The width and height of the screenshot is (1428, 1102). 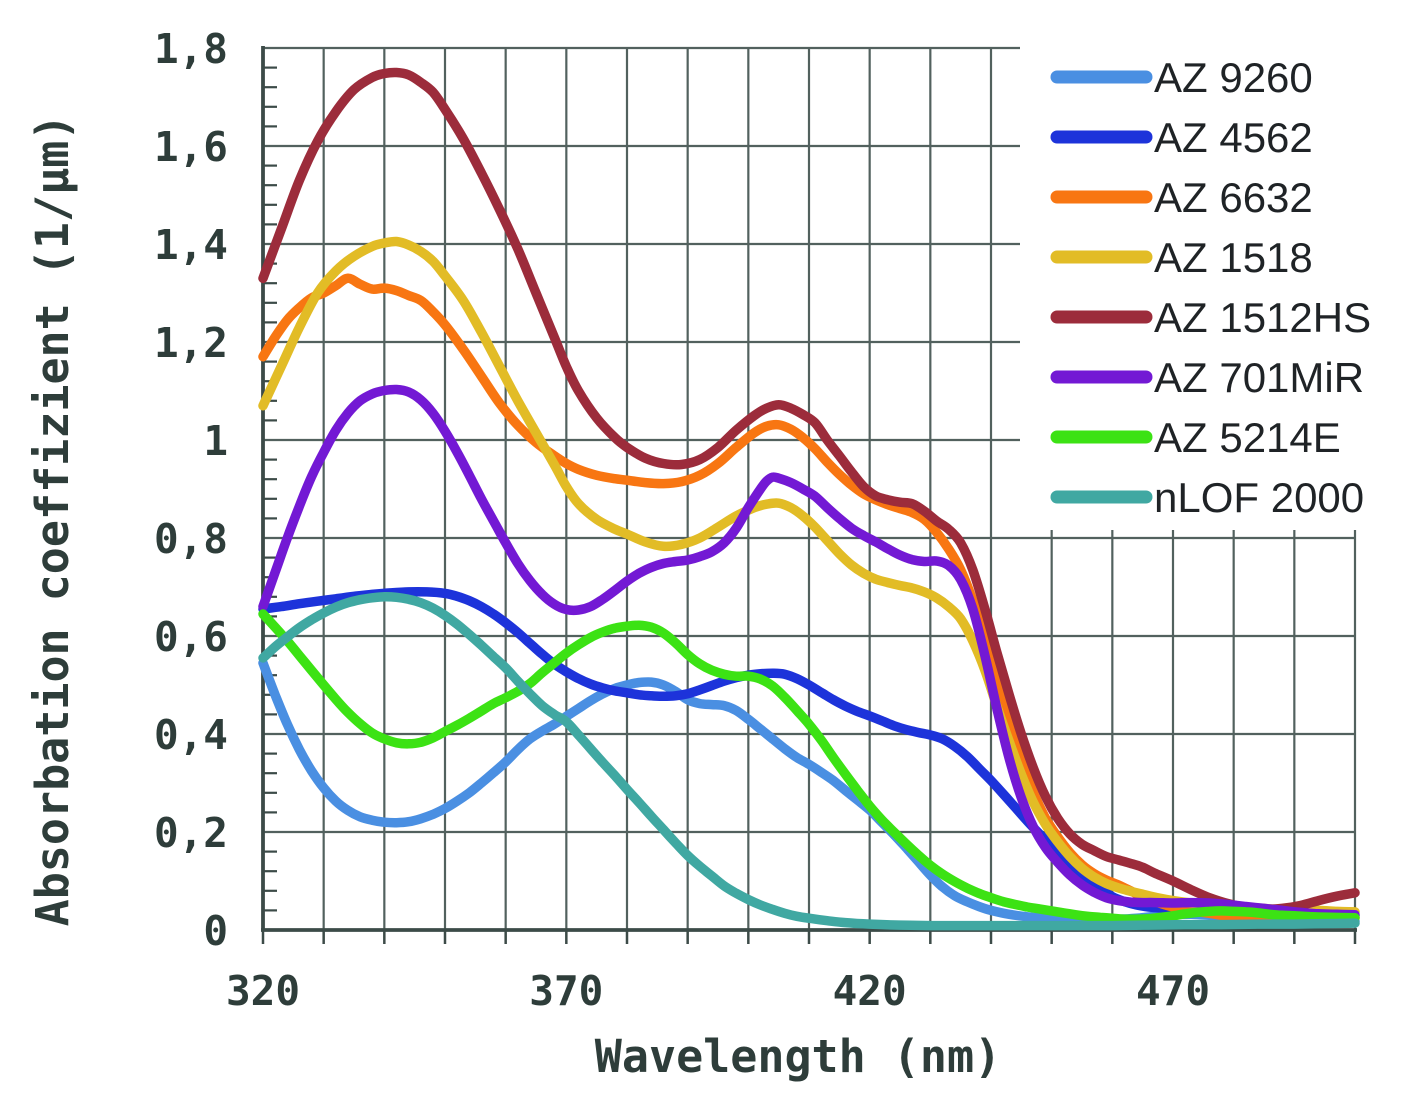 I want to click on y-tick-label: 1,6, so click(x=191, y=147).